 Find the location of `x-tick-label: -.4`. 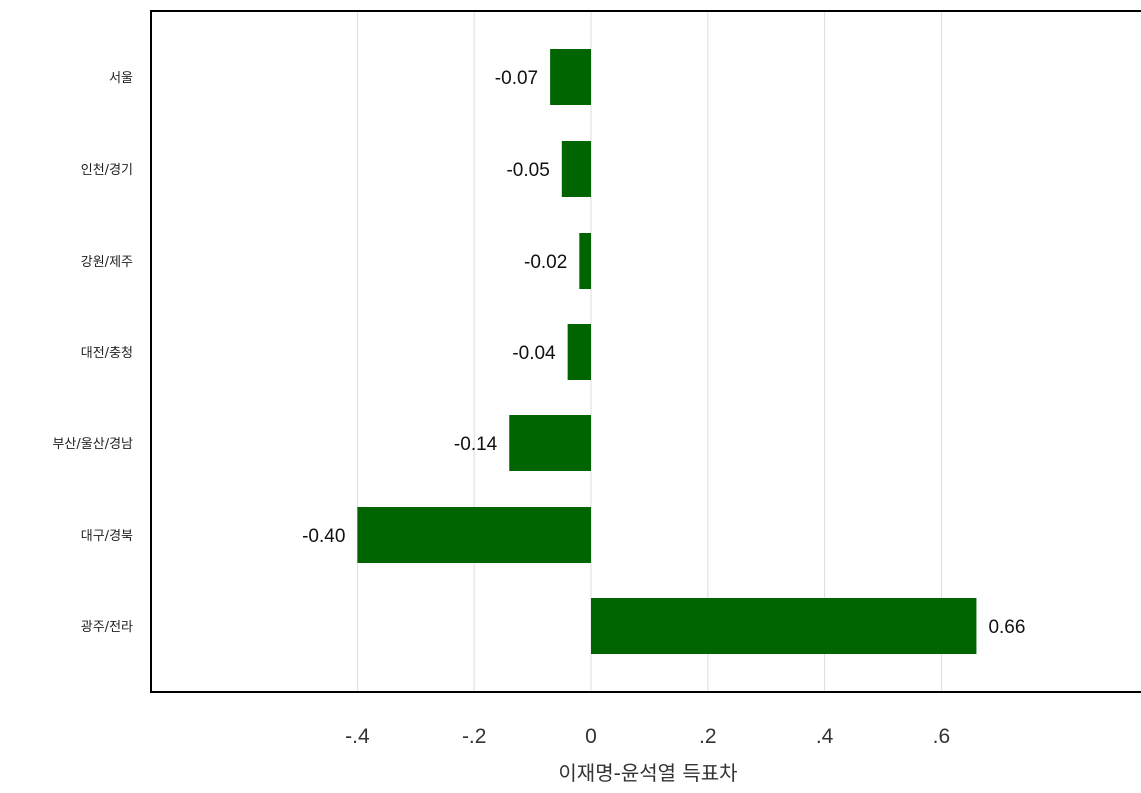

x-tick-label: -.4 is located at coordinates (357, 736).